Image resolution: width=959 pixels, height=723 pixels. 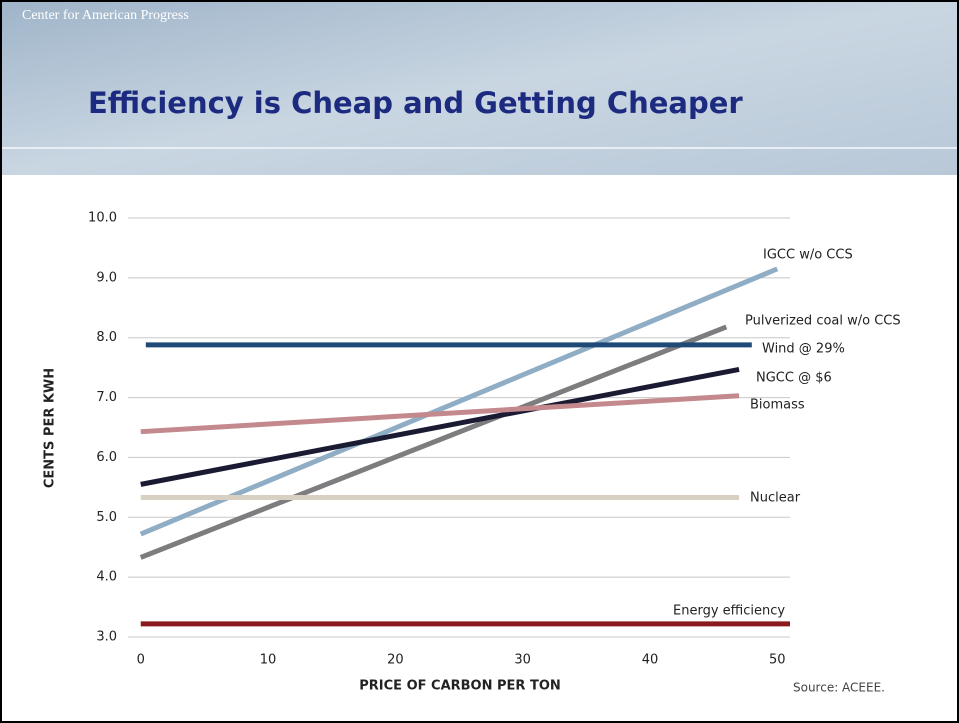 What do you see at coordinates (775, 498) in the screenshot?
I see `series-label: Nuclear` at bounding box center [775, 498].